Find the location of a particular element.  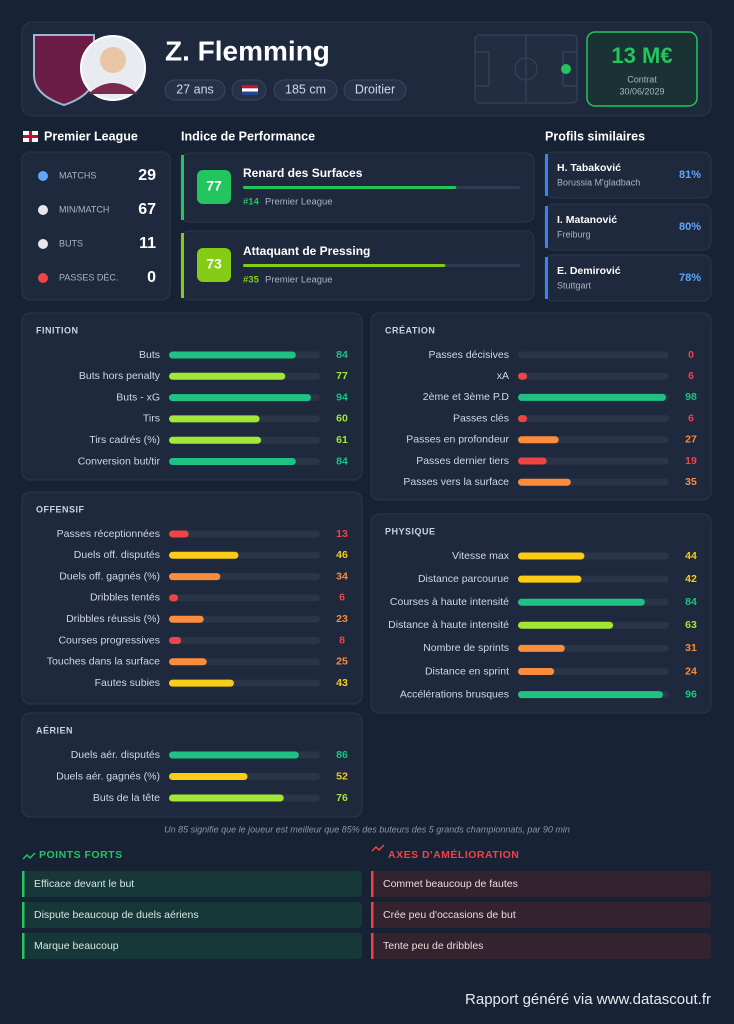

role-bar is located at coordinates (350, 187).